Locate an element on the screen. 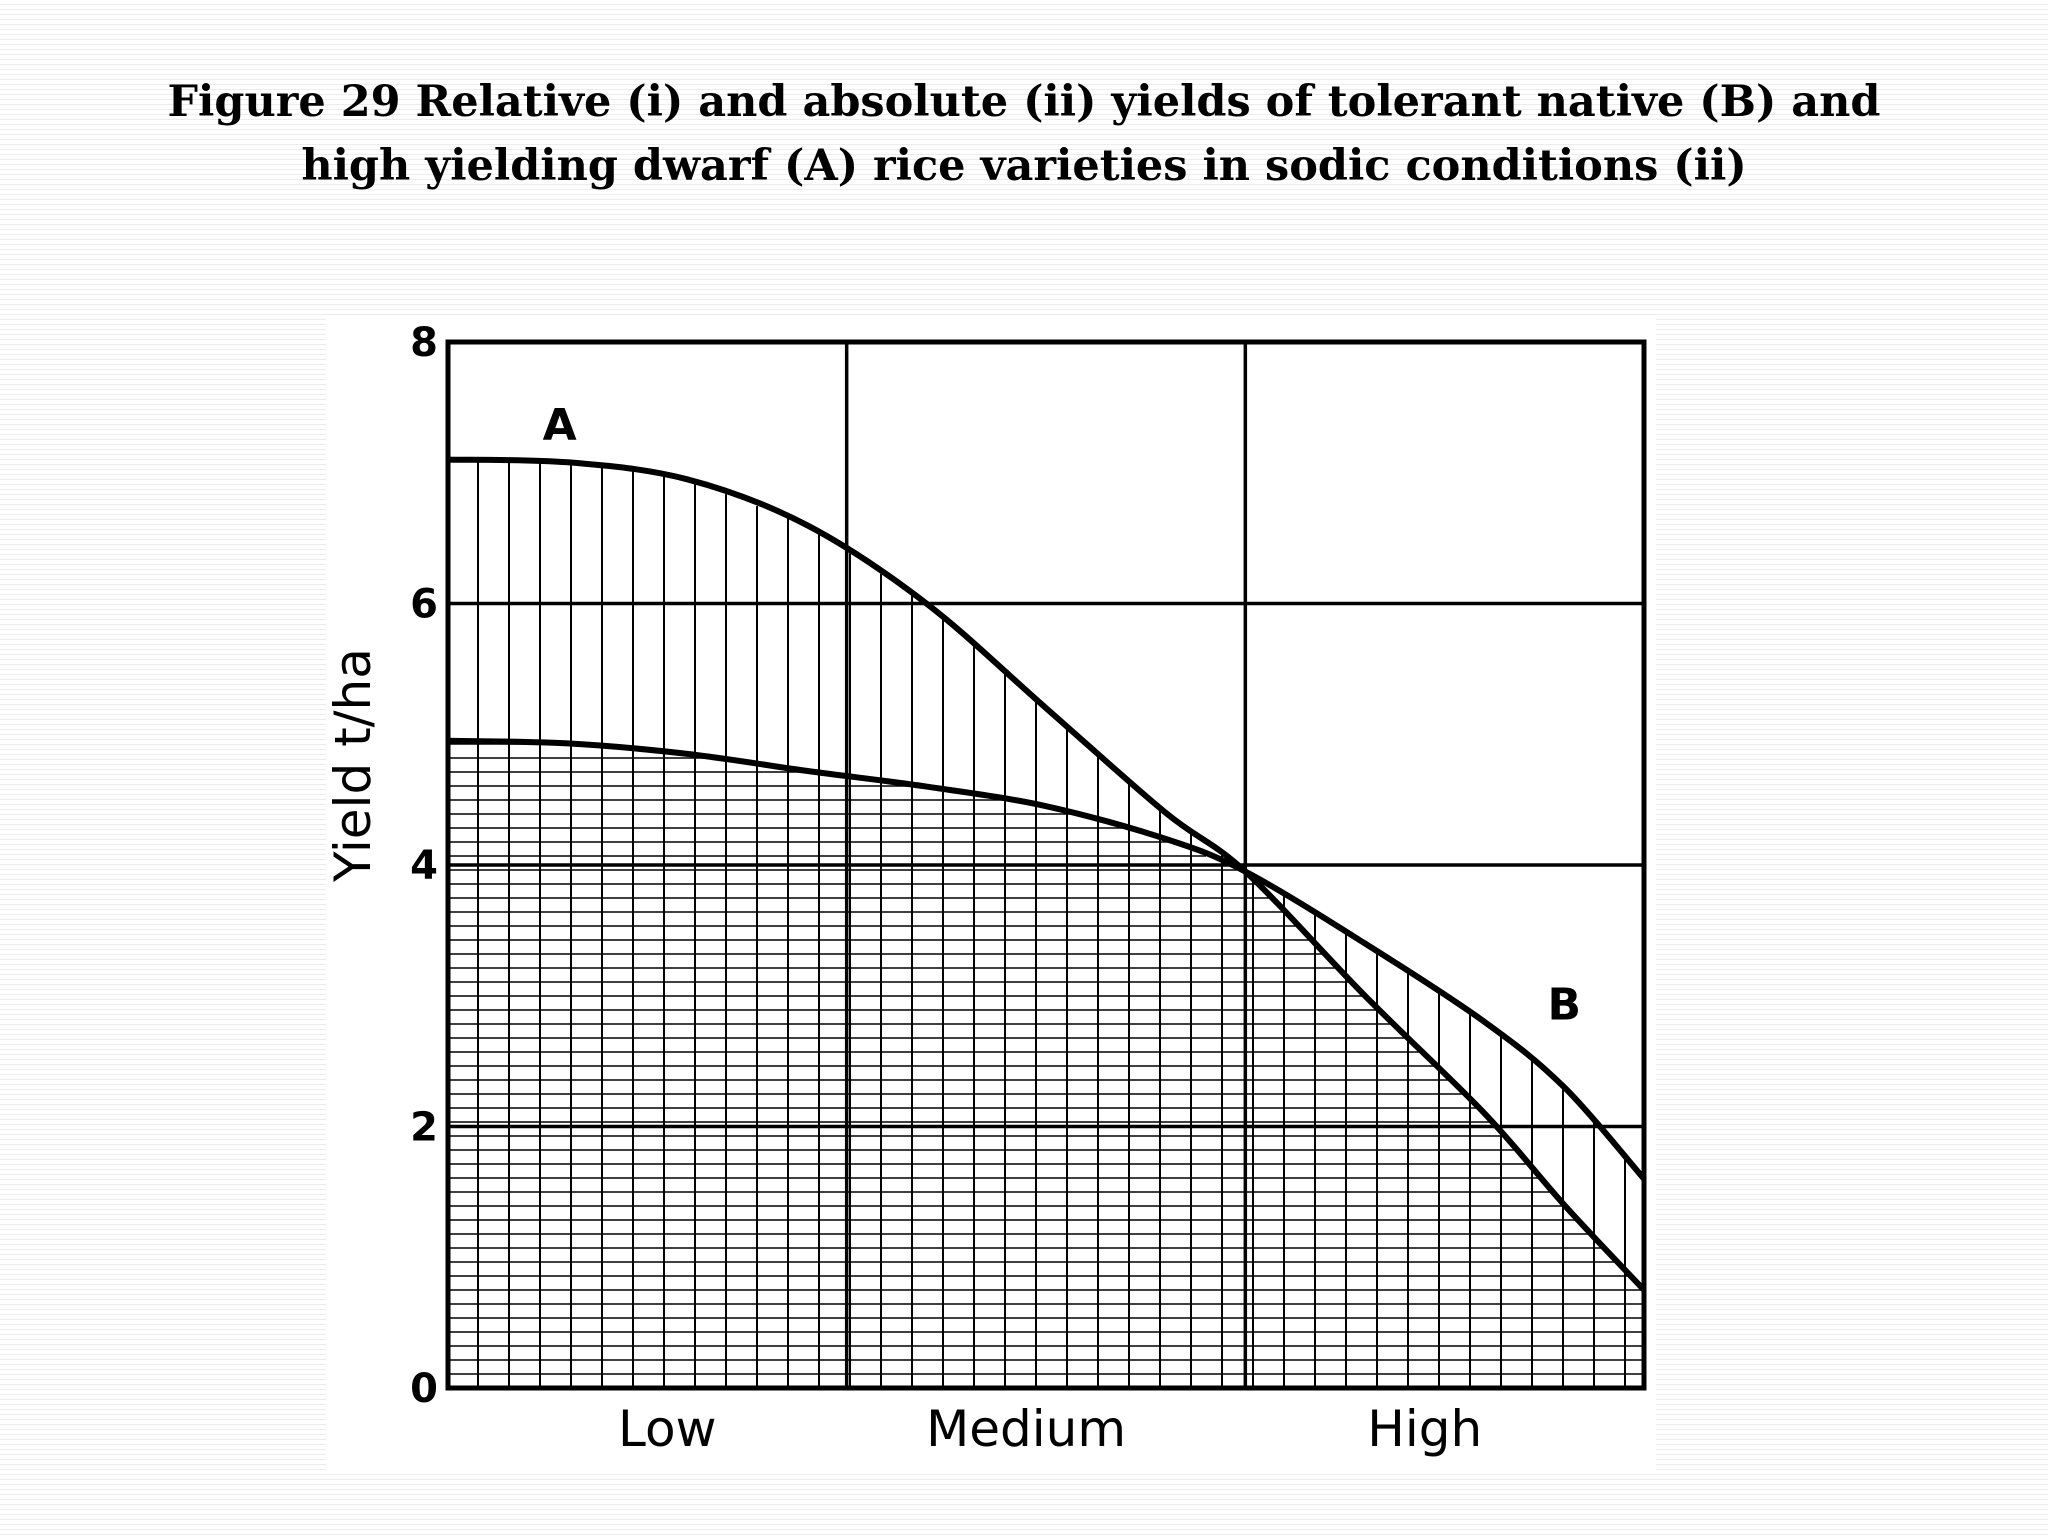 This screenshot has width=2048, height=1536. y-tick-label: 2 is located at coordinates (424, 1128).